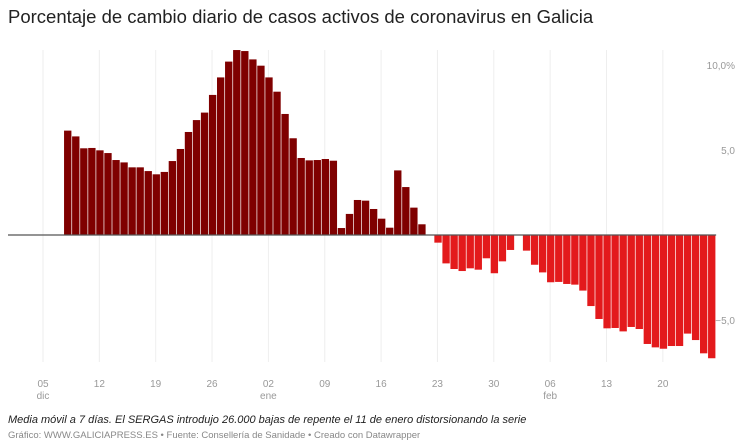  What do you see at coordinates (550, 396) in the screenshot?
I see `x-tick-sublabel: feb` at bounding box center [550, 396].